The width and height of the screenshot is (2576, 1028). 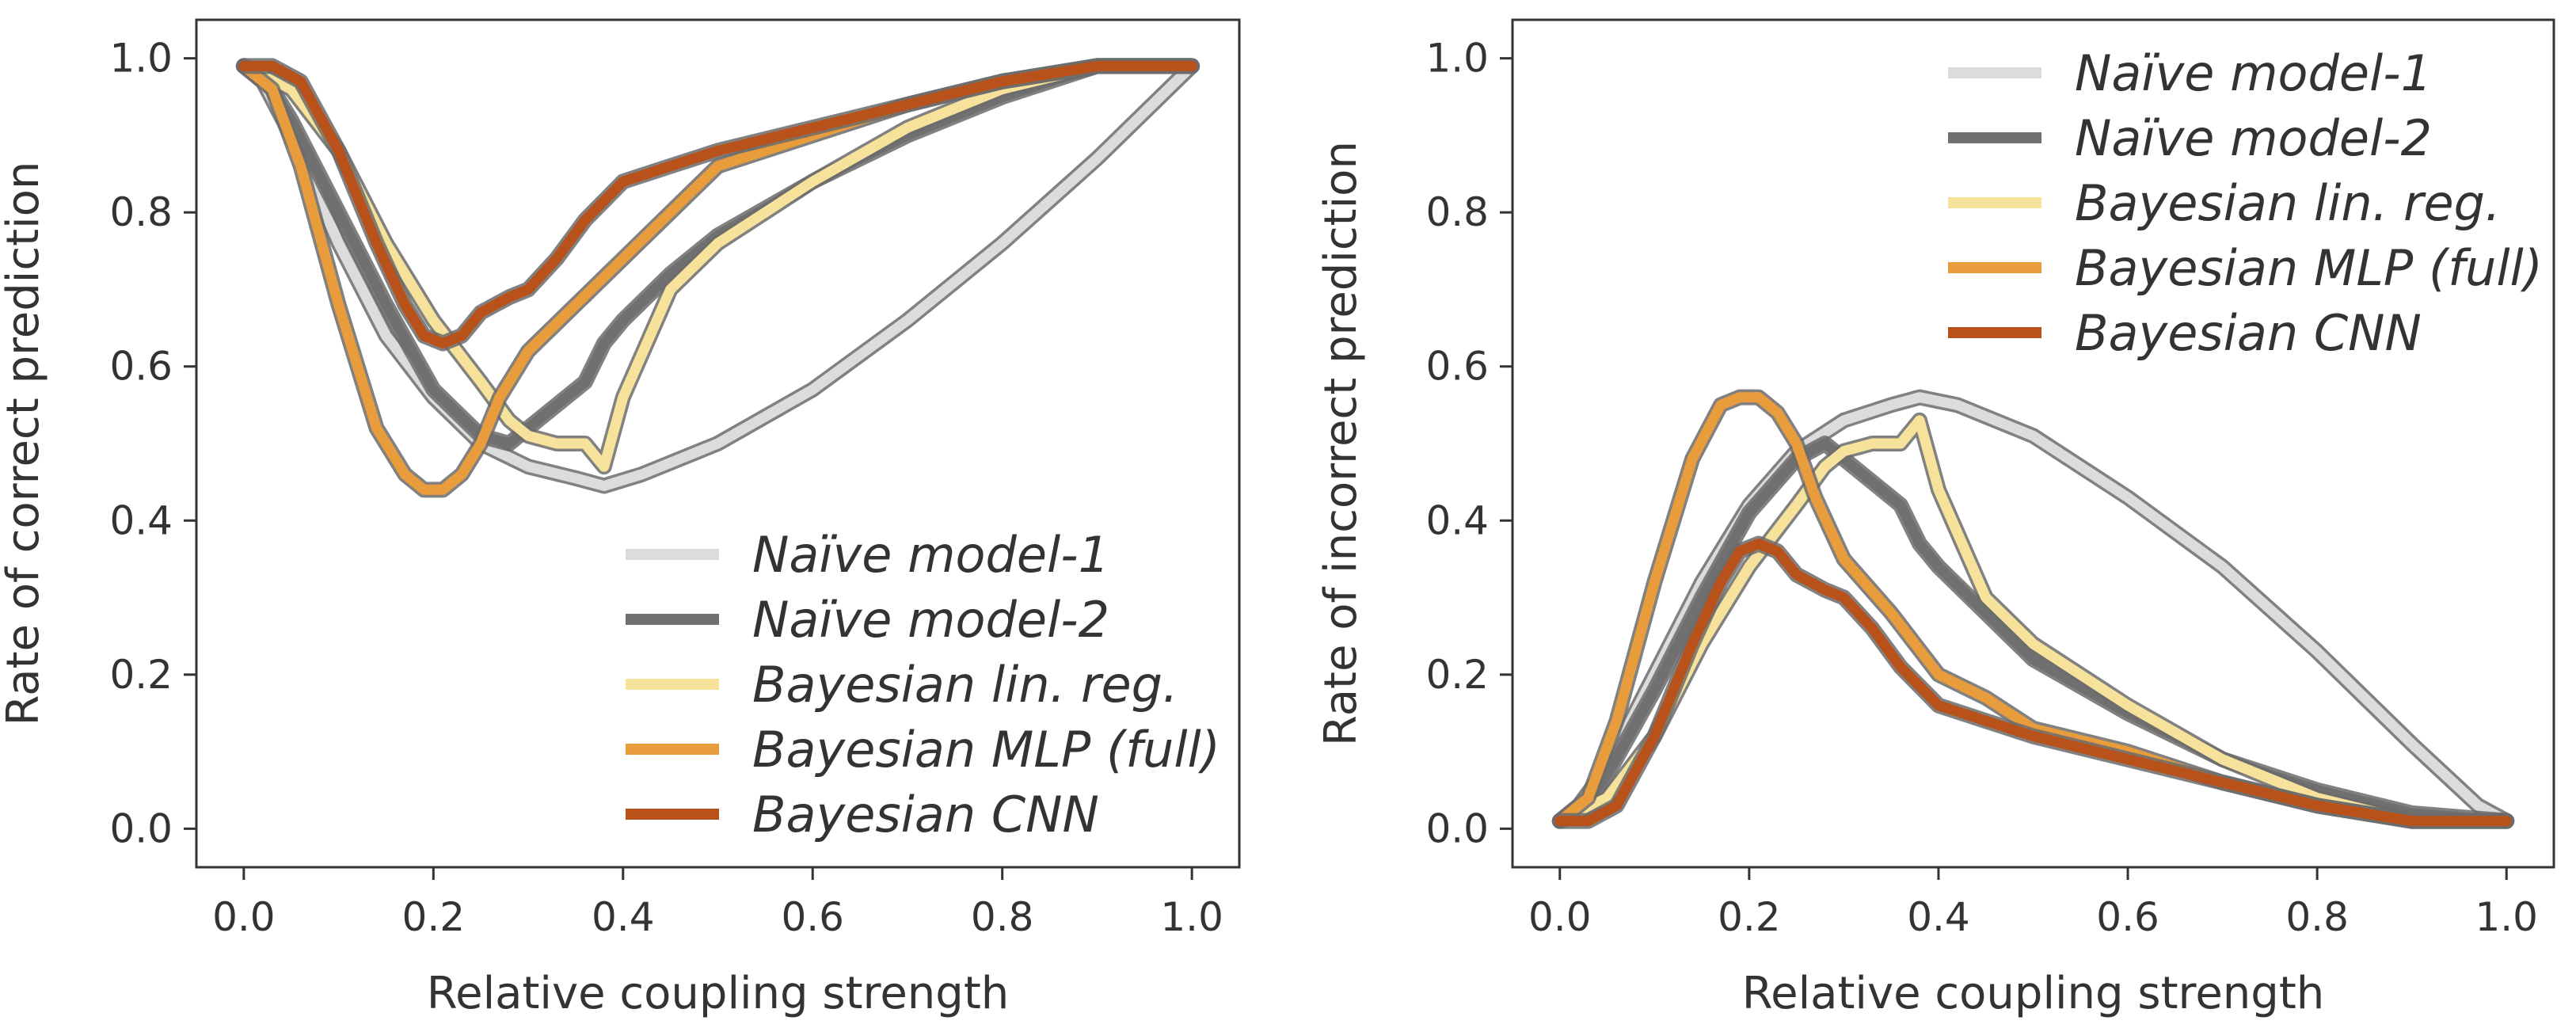 I want to click on y-axis-label: Rate of incorrect prediction, so click(x=1341, y=443).